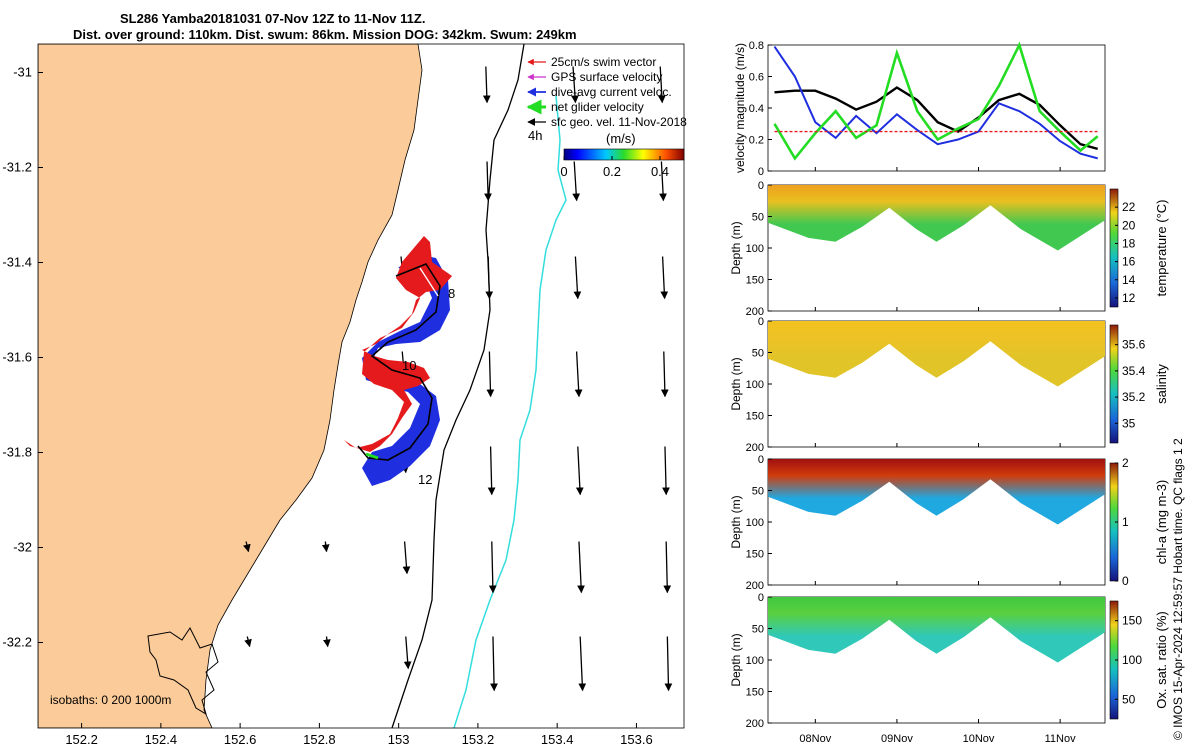  What do you see at coordinates (936, 118) in the screenshot?
I see `velocity-line-geo` at bounding box center [936, 118].